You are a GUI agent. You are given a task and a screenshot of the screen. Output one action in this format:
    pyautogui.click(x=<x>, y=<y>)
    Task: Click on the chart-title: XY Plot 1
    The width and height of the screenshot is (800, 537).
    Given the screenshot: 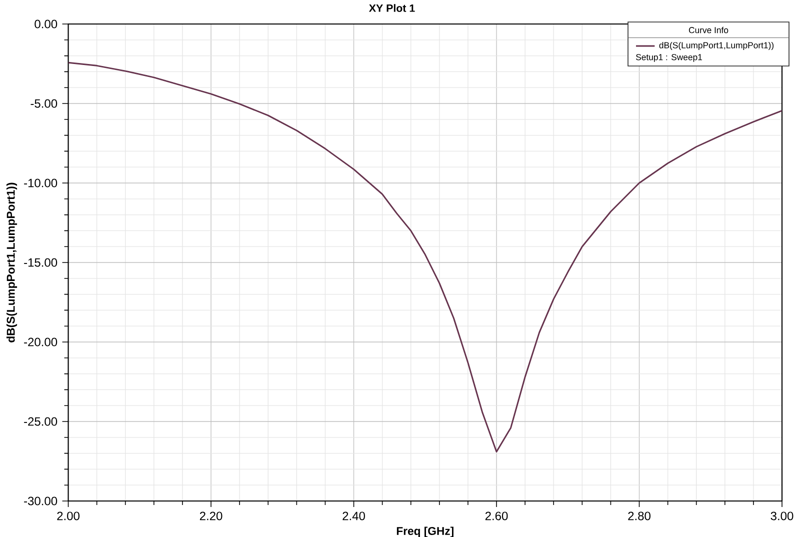 What is the action you would take?
    pyautogui.click(x=391, y=8)
    